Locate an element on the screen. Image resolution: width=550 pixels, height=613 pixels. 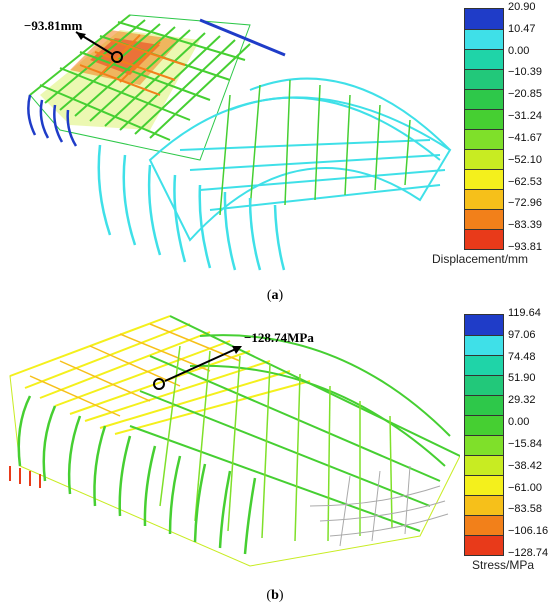
displacement-legend-label: −41.67 is located at coordinates (525, 137).